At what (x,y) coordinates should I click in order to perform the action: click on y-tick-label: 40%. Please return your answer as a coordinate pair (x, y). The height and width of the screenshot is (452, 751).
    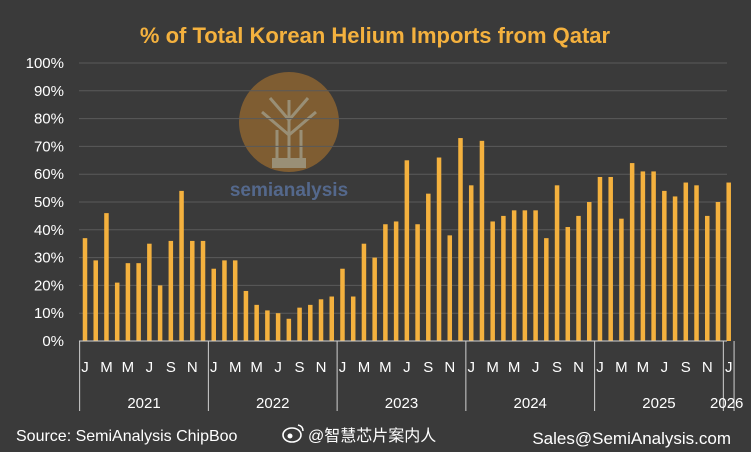
    Looking at the image, I should click on (49, 230).